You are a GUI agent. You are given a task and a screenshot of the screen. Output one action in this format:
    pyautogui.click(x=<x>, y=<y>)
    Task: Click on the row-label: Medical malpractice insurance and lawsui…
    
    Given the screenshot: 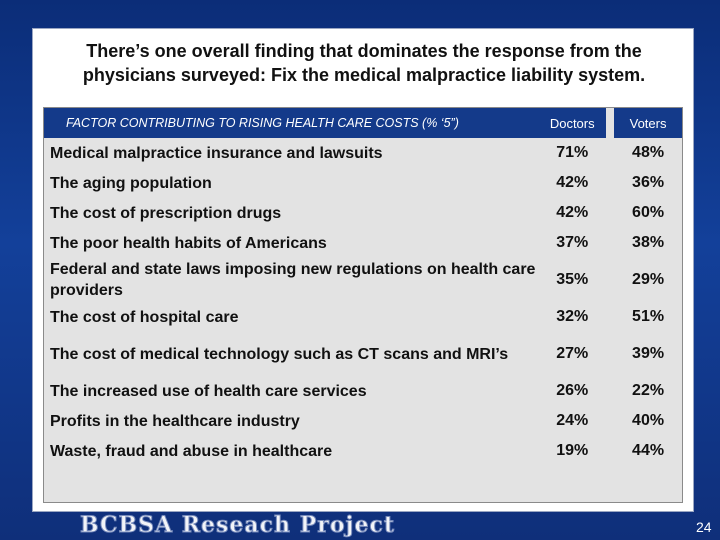 What is the action you would take?
    pyautogui.click(x=216, y=153)
    